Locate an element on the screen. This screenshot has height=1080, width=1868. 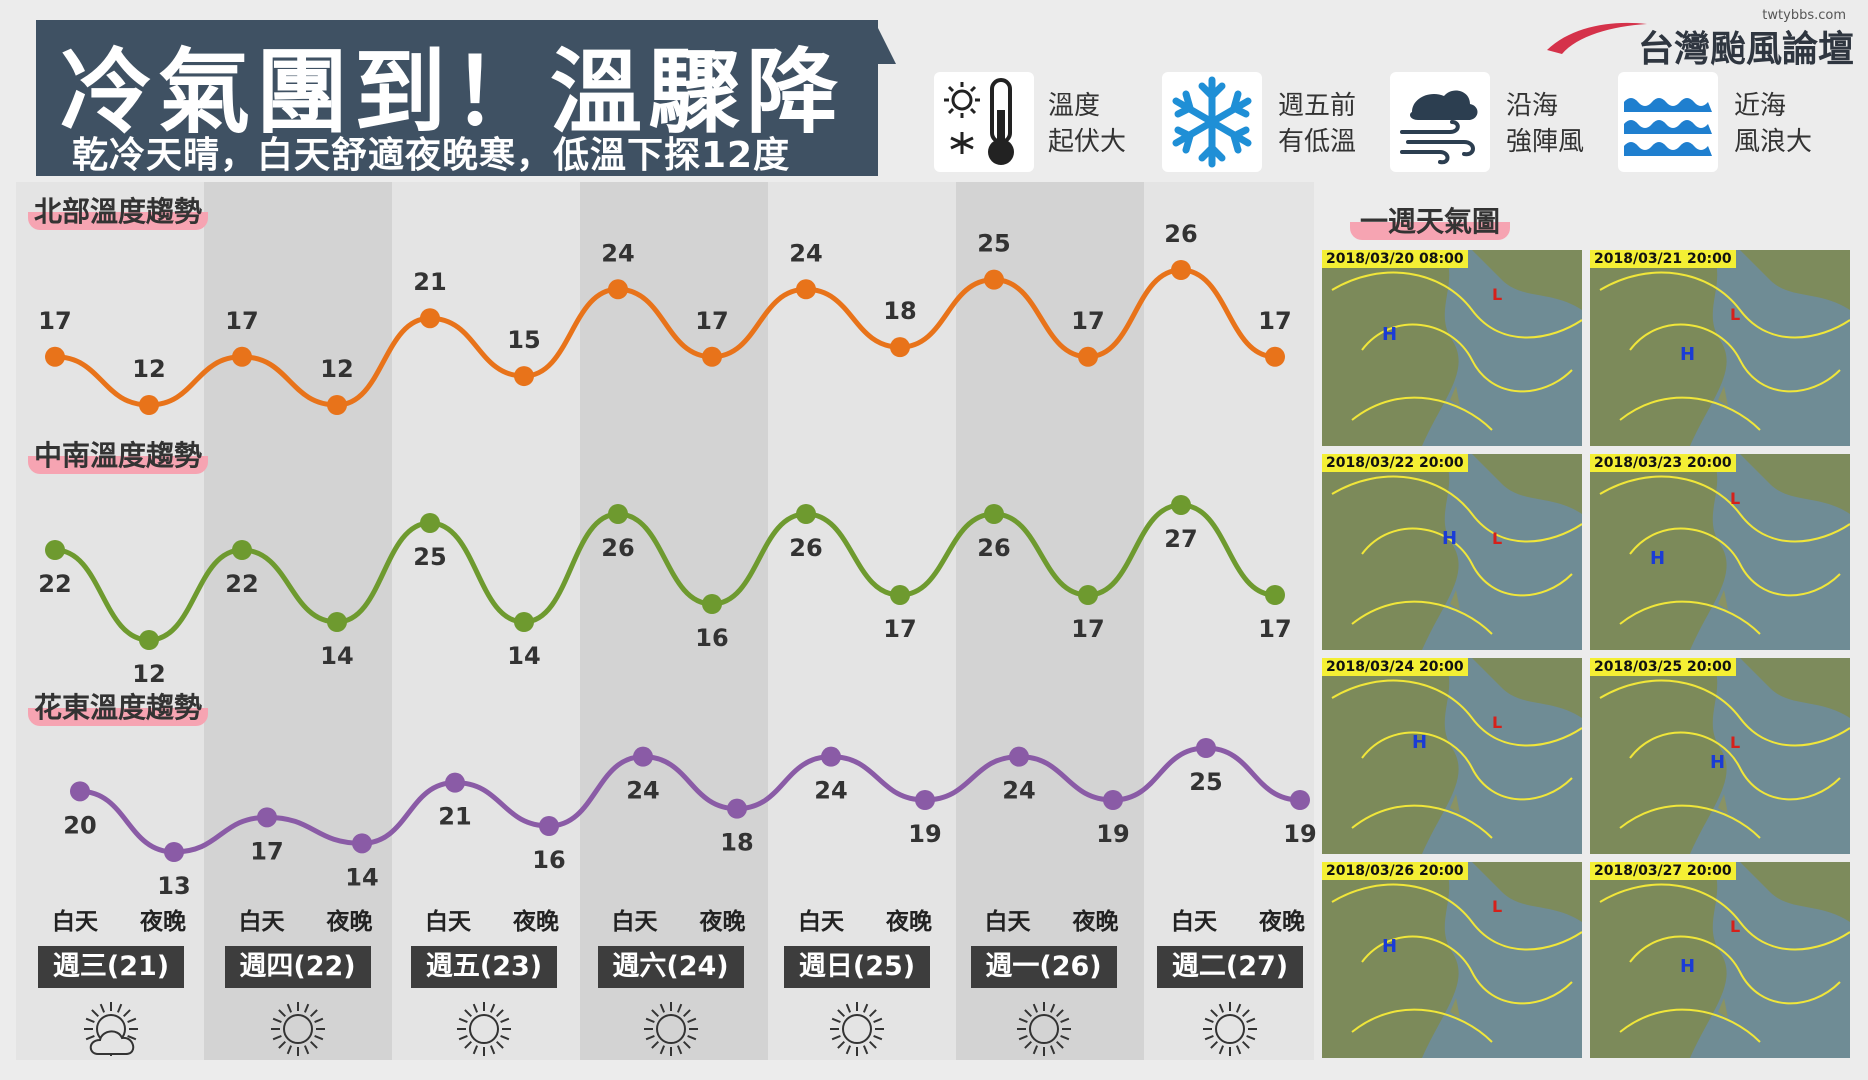
sun-icon is located at coordinates (484, 1029).